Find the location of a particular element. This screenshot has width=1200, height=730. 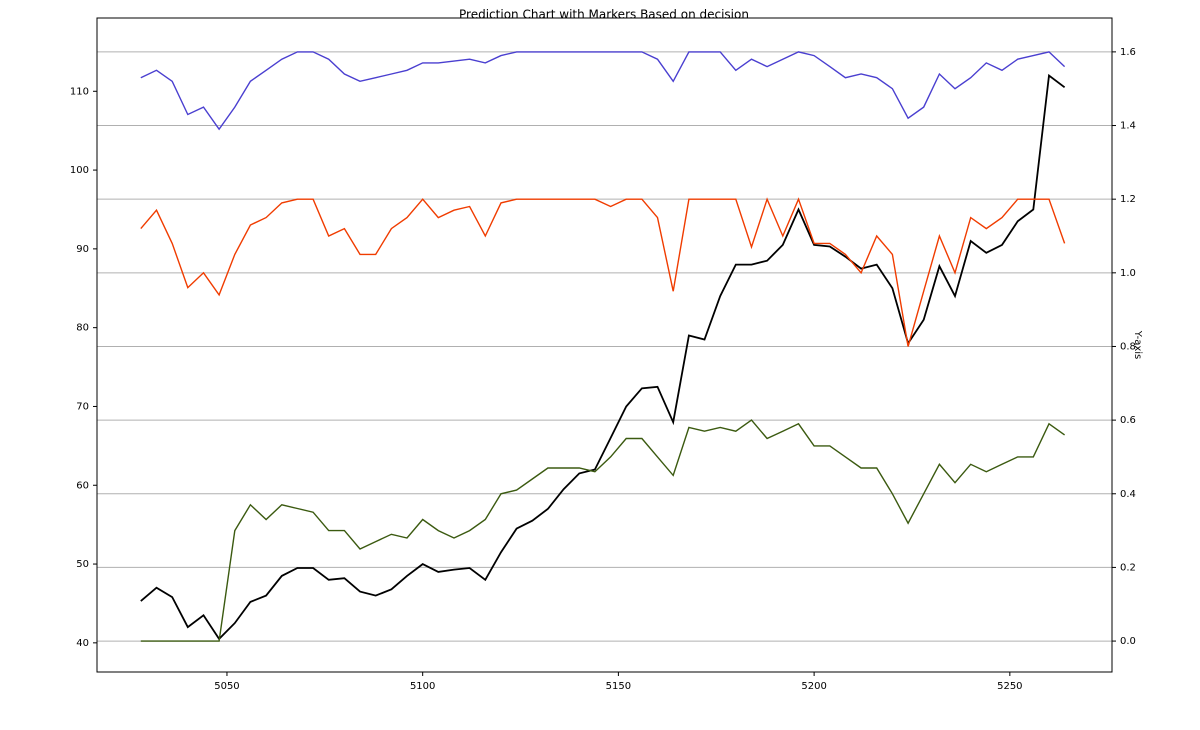

y-tick-label: 80 is located at coordinates (82, 328).